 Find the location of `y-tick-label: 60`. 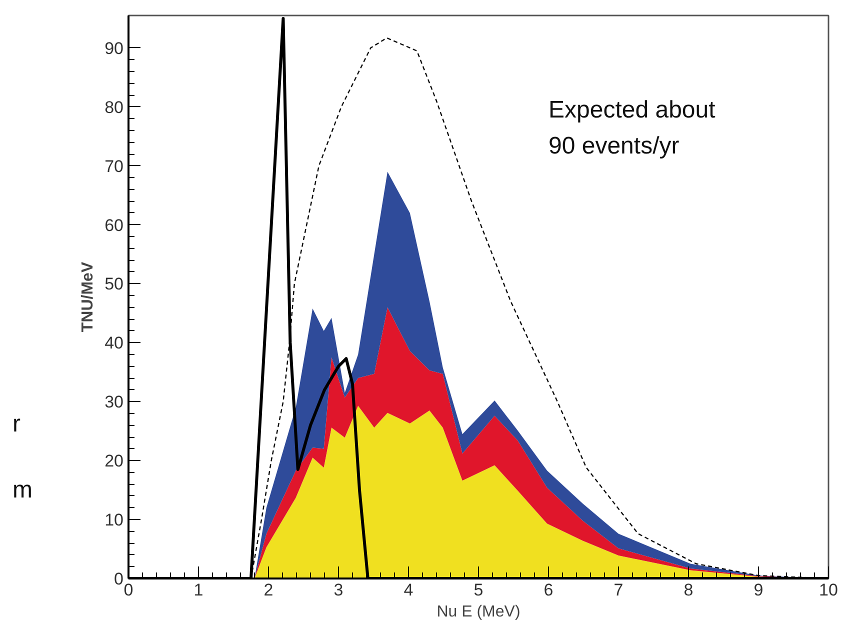

y-tick-label: 60 is located at coordinates (114, 225).